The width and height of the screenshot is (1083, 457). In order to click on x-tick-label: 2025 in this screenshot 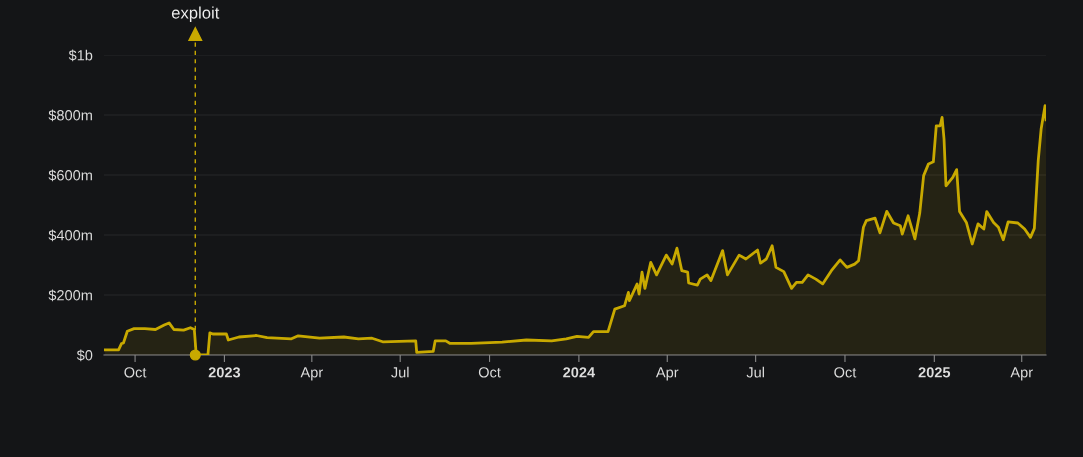, I will do `click(934, 372)`.